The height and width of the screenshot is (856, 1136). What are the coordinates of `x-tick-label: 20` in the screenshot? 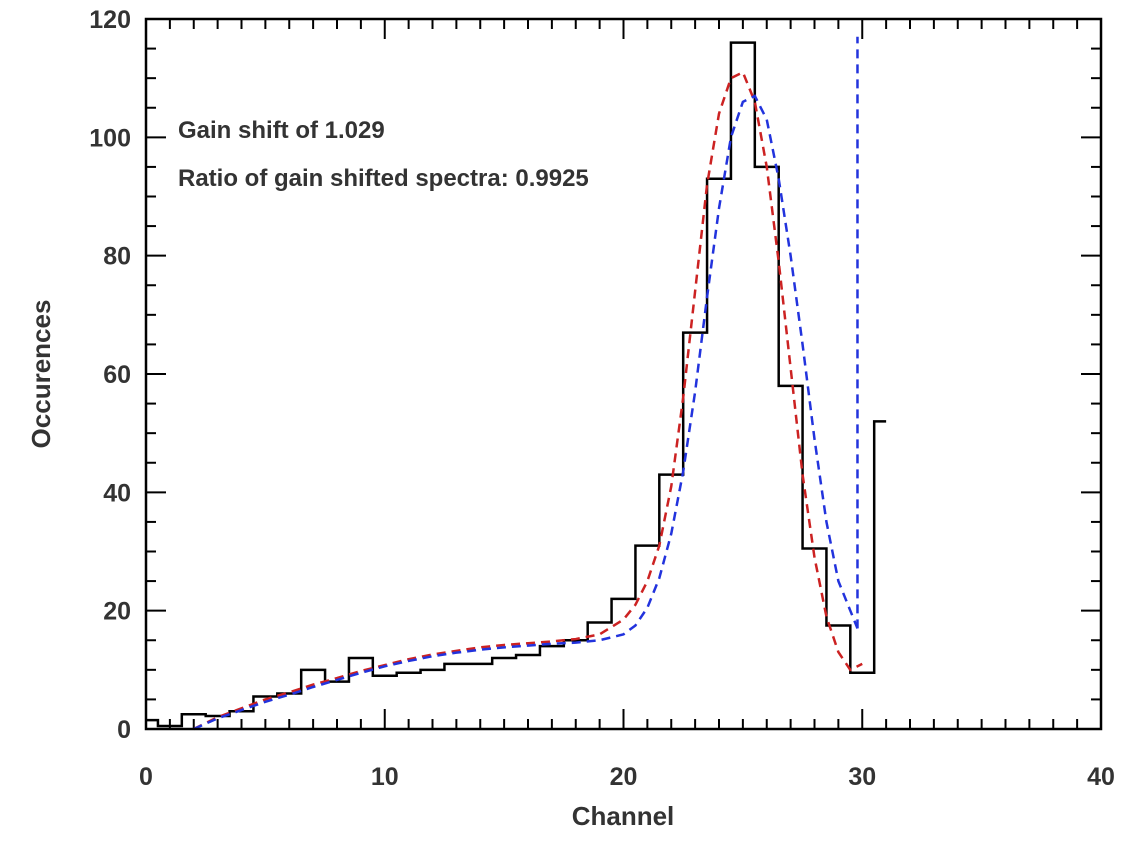 It's located at (624, 777).